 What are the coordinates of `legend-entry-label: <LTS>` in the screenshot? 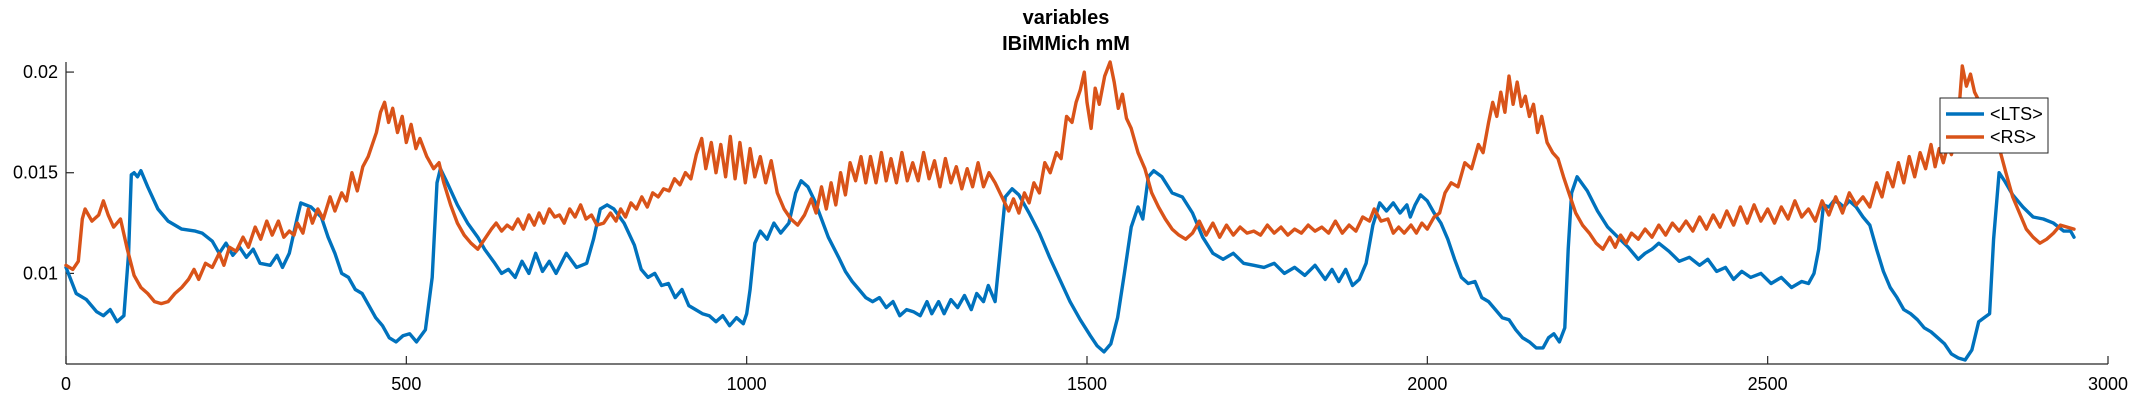 It's located at (2016, 114).